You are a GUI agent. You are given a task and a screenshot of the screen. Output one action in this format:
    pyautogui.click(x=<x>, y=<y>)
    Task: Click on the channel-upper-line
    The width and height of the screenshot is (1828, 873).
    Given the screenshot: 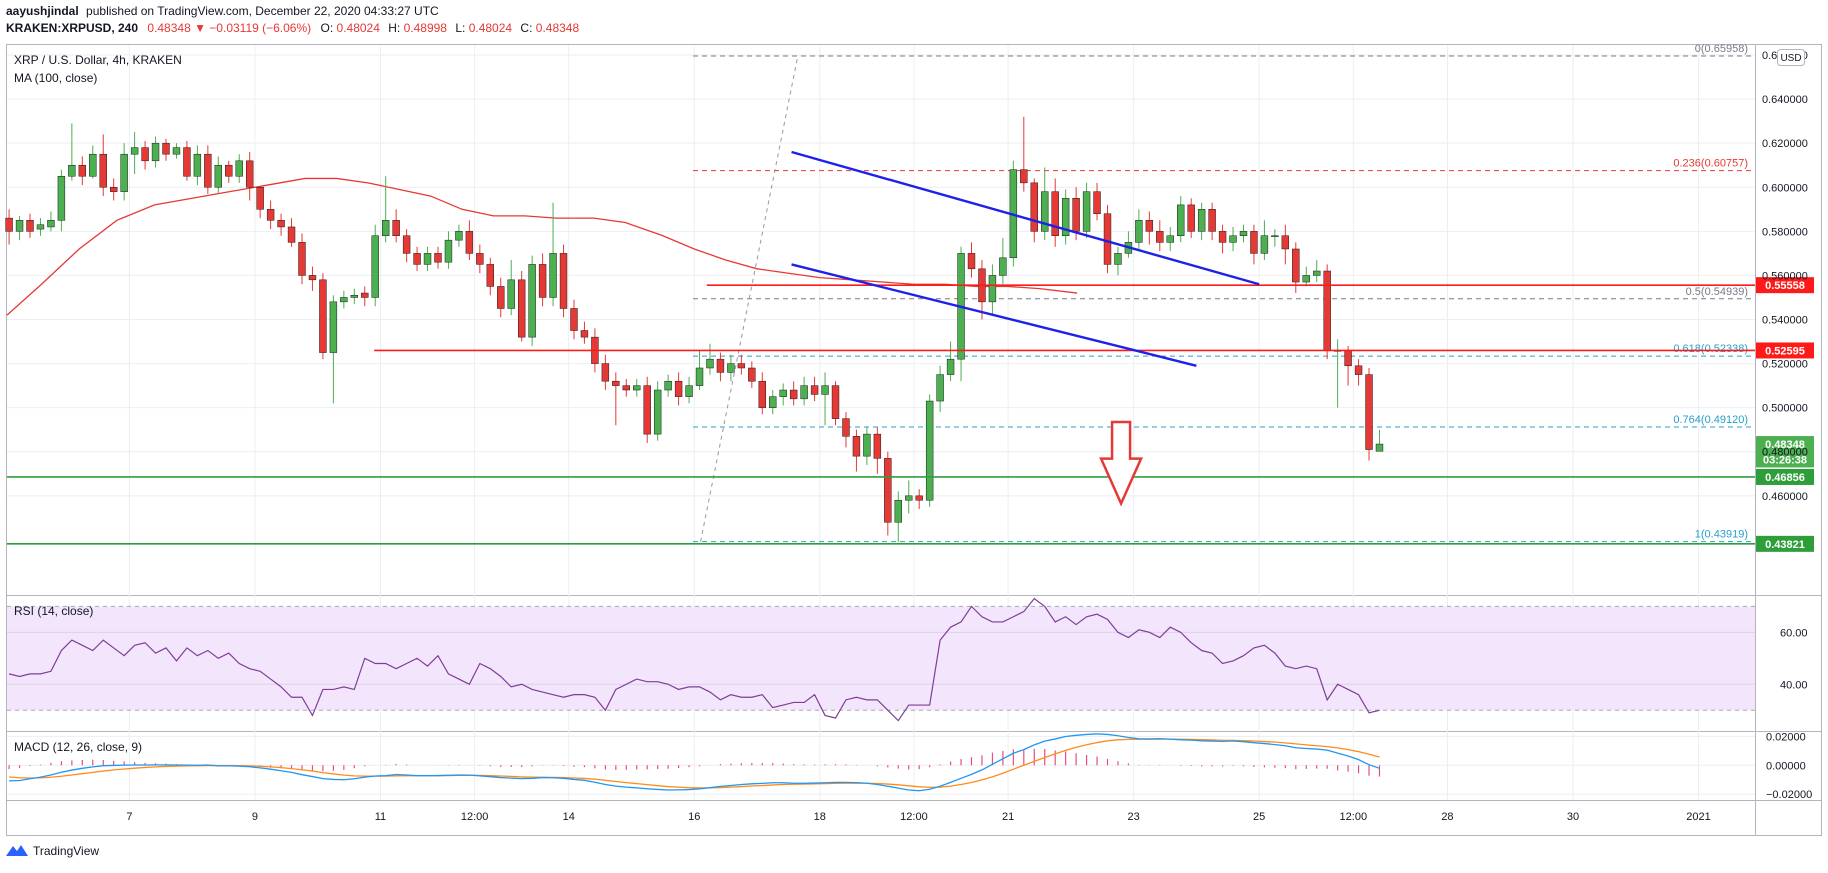 What is the action you would take?
    pyautogui.click(x=1025, y=218)
    